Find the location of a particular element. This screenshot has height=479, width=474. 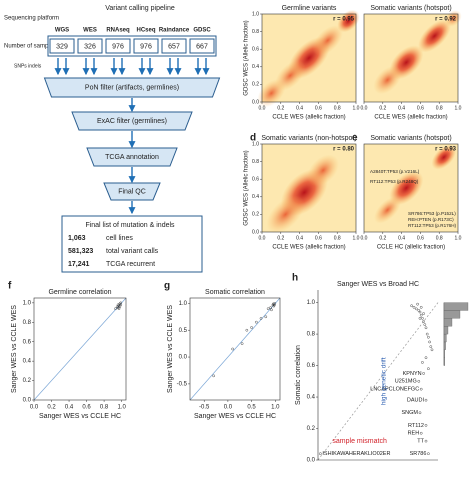

row-label: Number of samples is located at coordinates (30, 47).